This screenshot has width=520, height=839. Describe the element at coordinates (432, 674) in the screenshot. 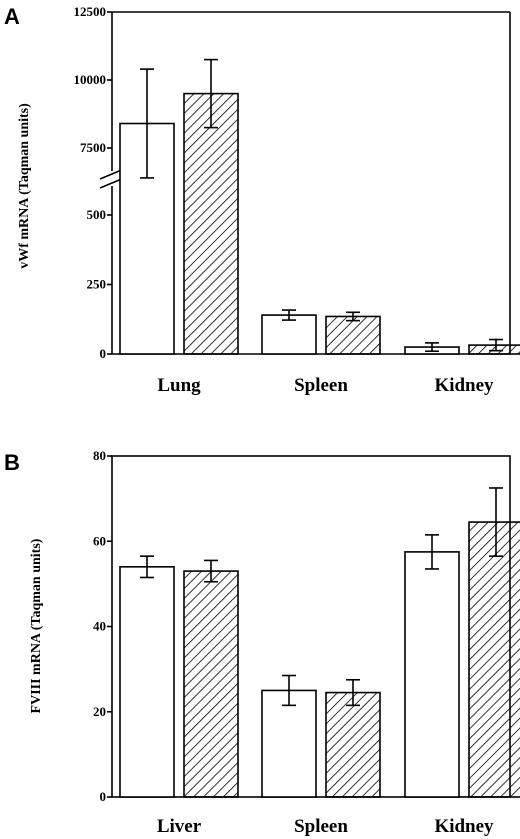

I see `bar-kidney-open` at that location.